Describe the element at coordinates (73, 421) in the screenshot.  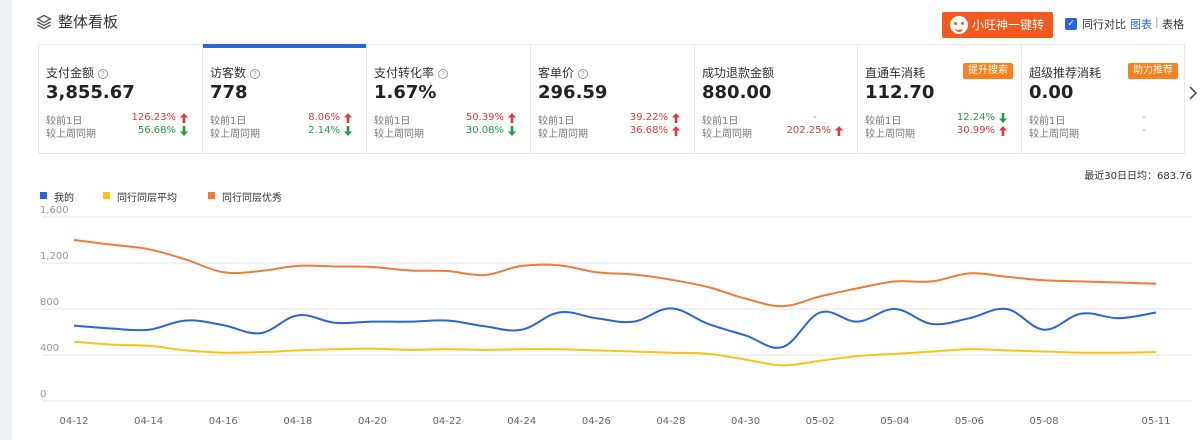
I see `x-tick-label: 04-12` at that location.